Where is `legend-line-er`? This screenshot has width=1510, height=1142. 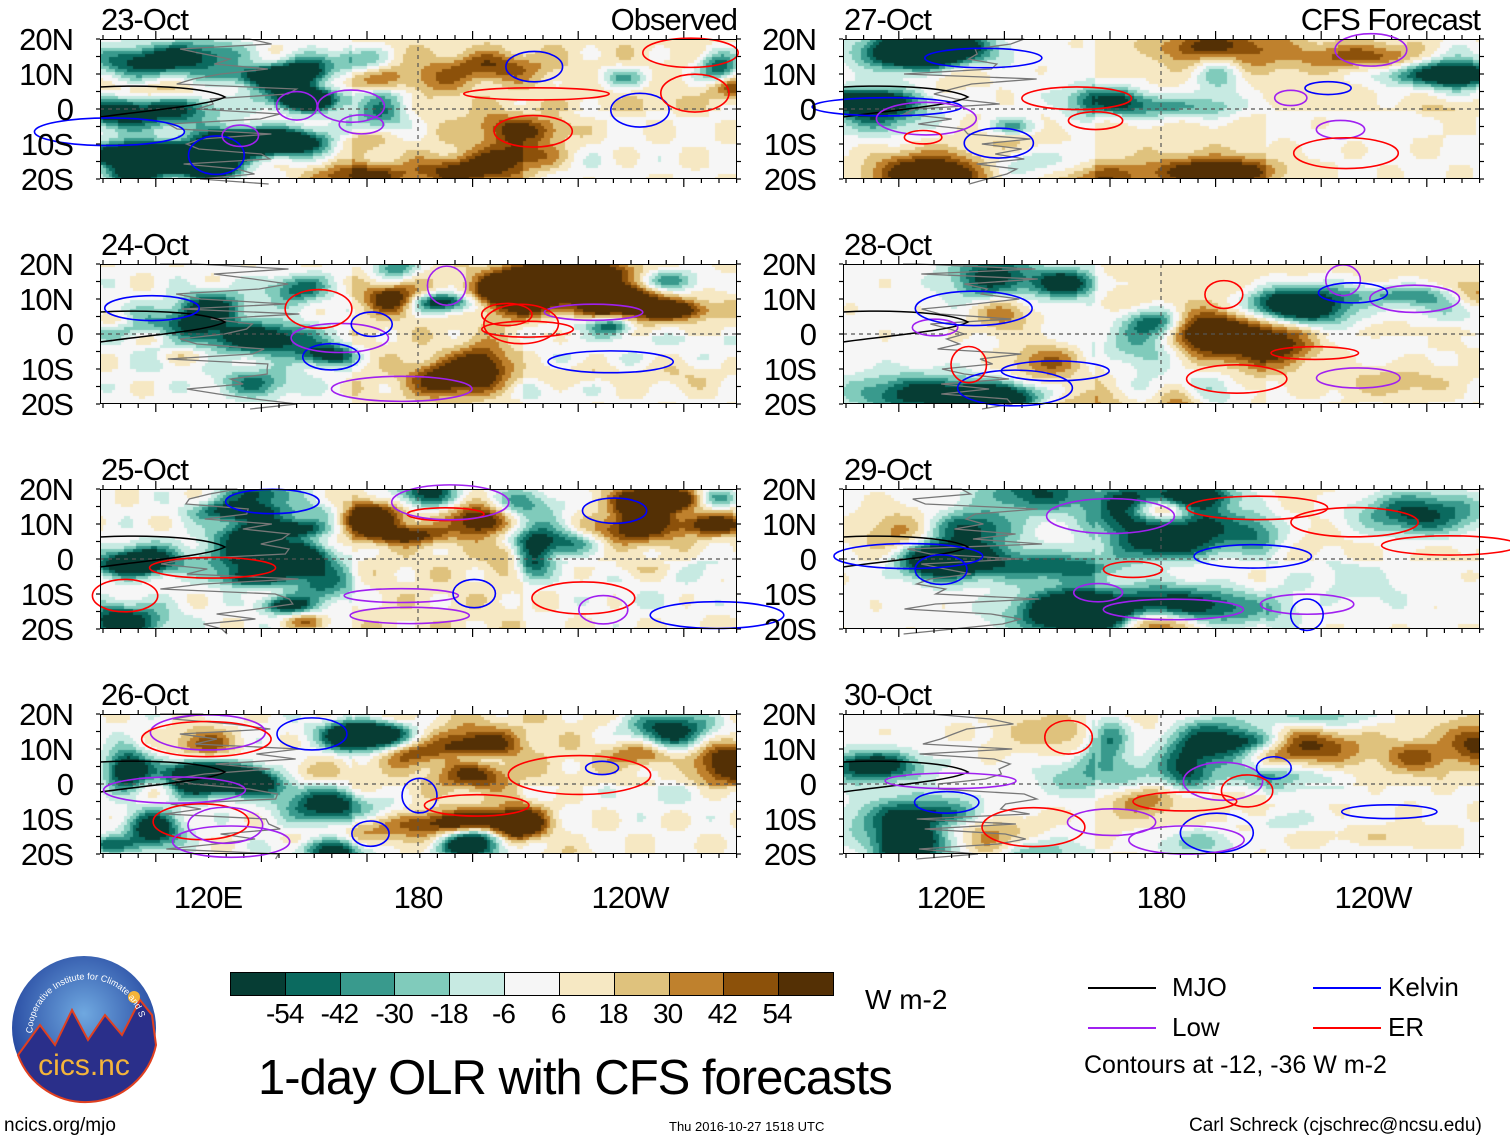 legend-line-er is located at coordinates (1347, 1028).